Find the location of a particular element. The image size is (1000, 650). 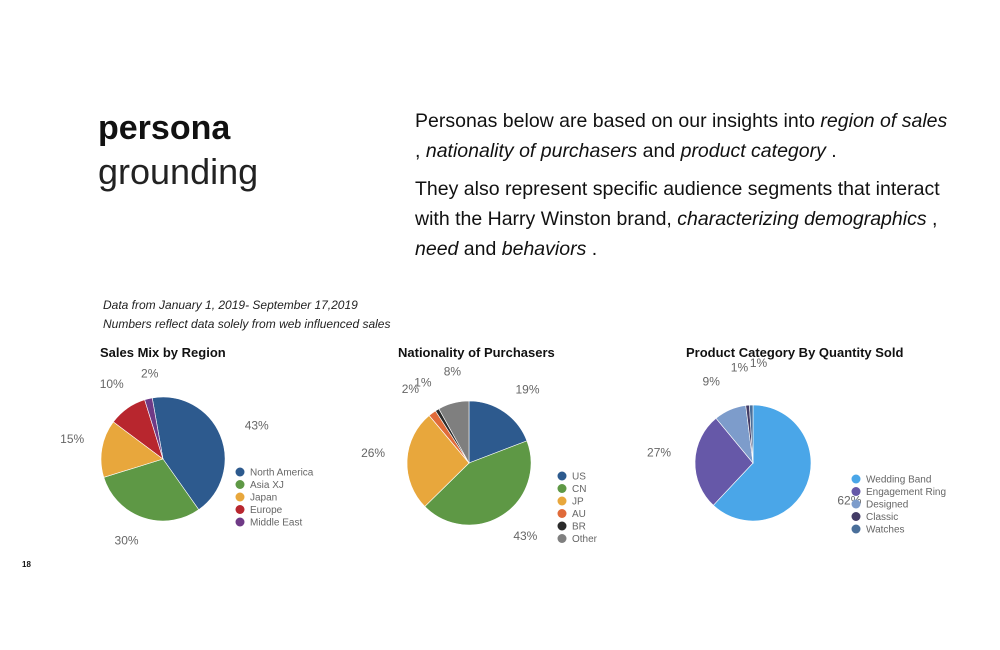

legend-label: North America is located at coordinates (282, 473).